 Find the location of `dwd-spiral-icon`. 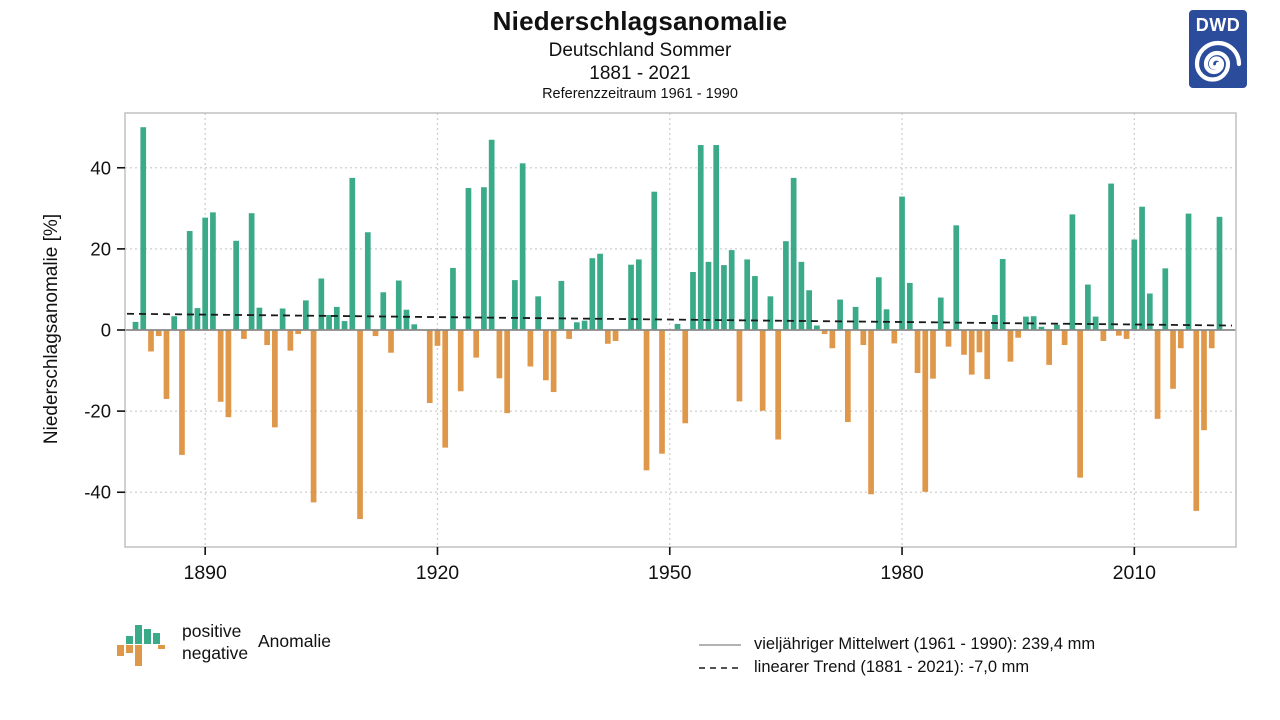

dwd-spiral-icon is located at coordinates (1218, 61).